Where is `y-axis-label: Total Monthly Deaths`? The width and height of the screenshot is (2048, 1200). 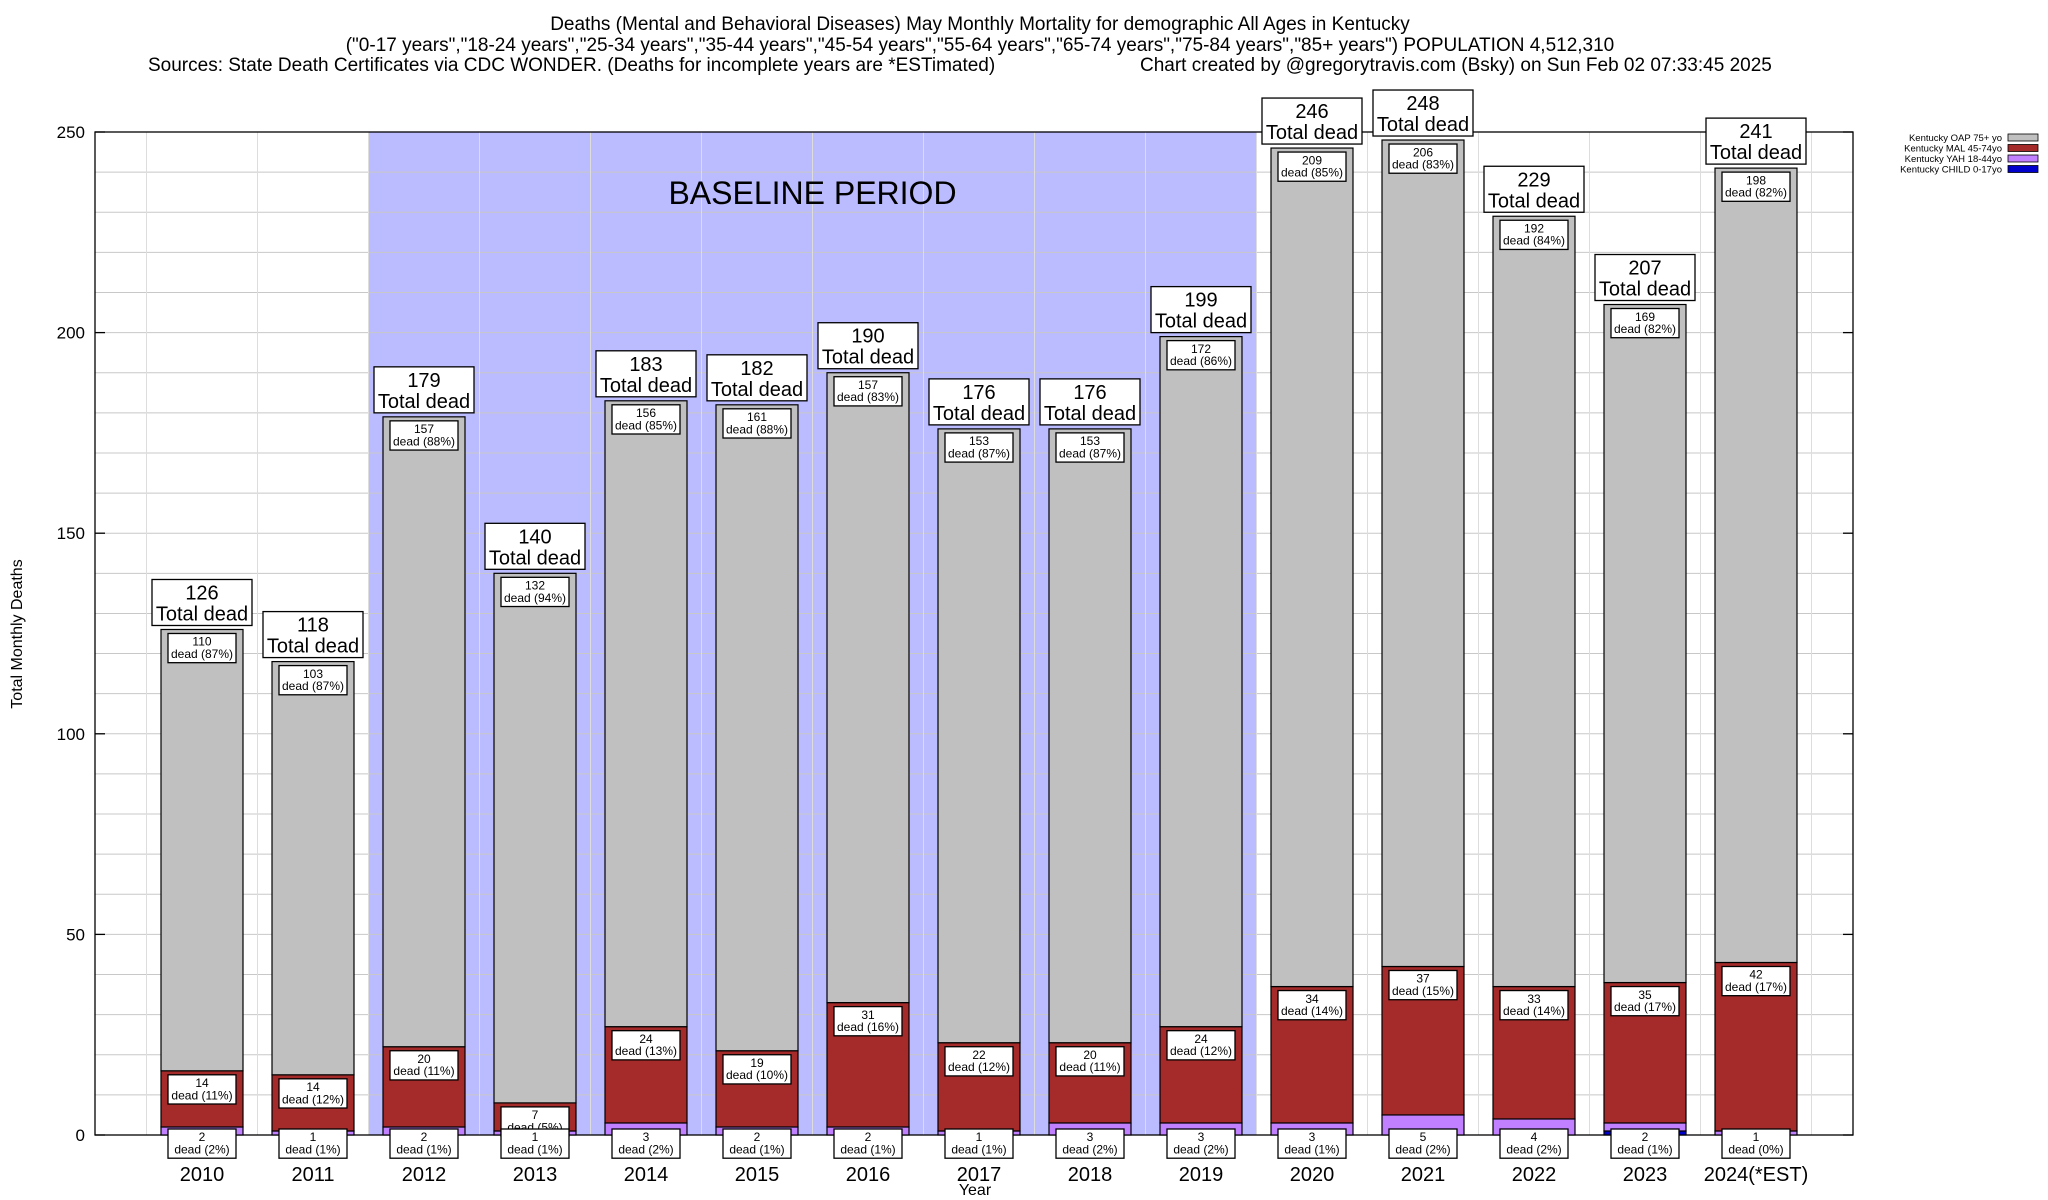 y-axis-label: Total Monthly Deaths is located at coordinates (17, 633).